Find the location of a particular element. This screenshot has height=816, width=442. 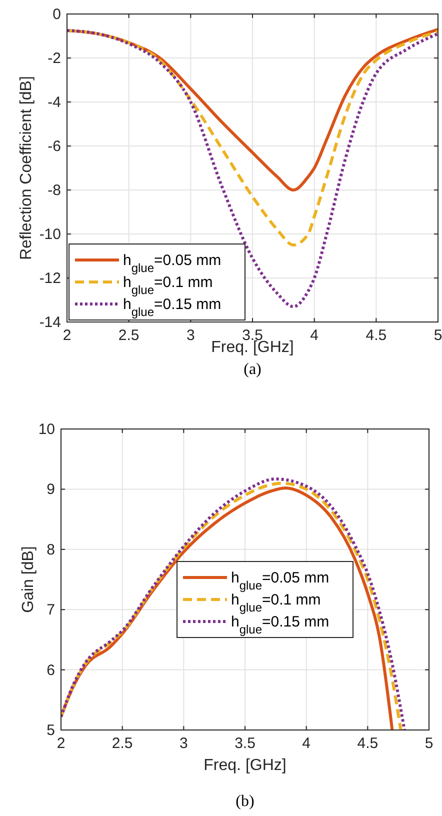

y-tick-label: 6 is located at coordinates (50, 670).